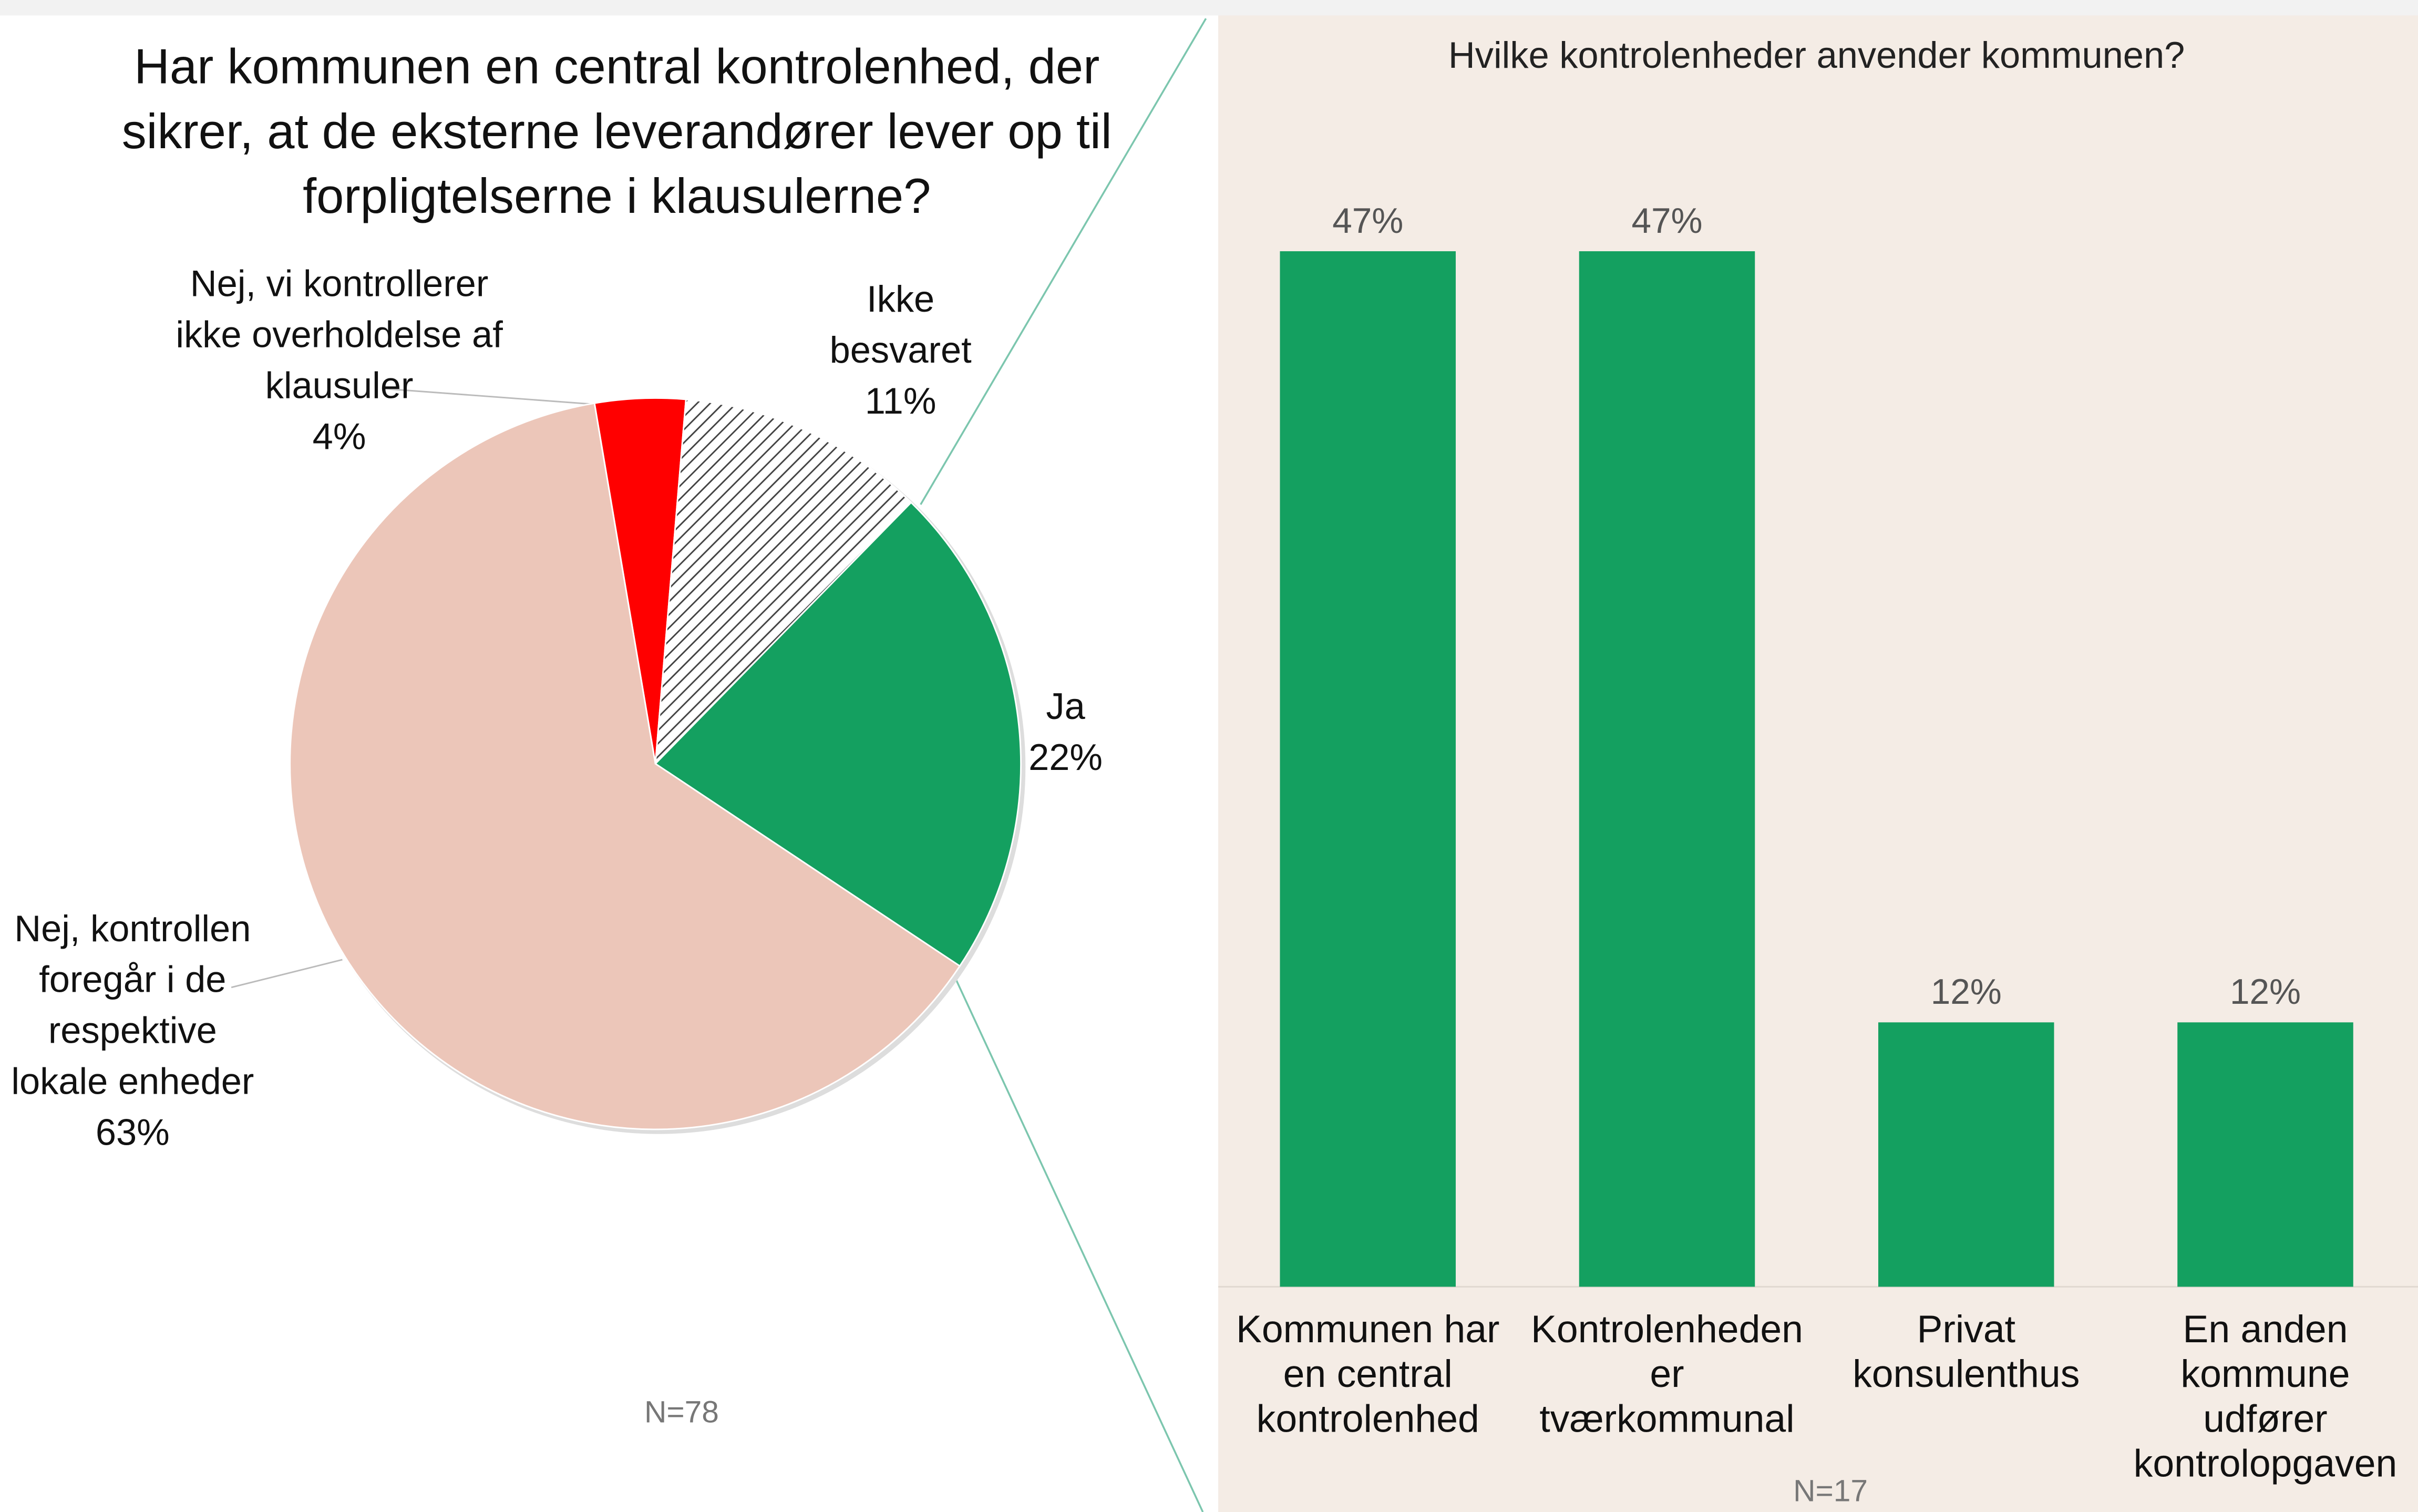 The height and width of the screenshot is (1512, 2418). Describe the element at coordinates (1065, 707) in the screenshot. I see `label-text: Ja` at that location.